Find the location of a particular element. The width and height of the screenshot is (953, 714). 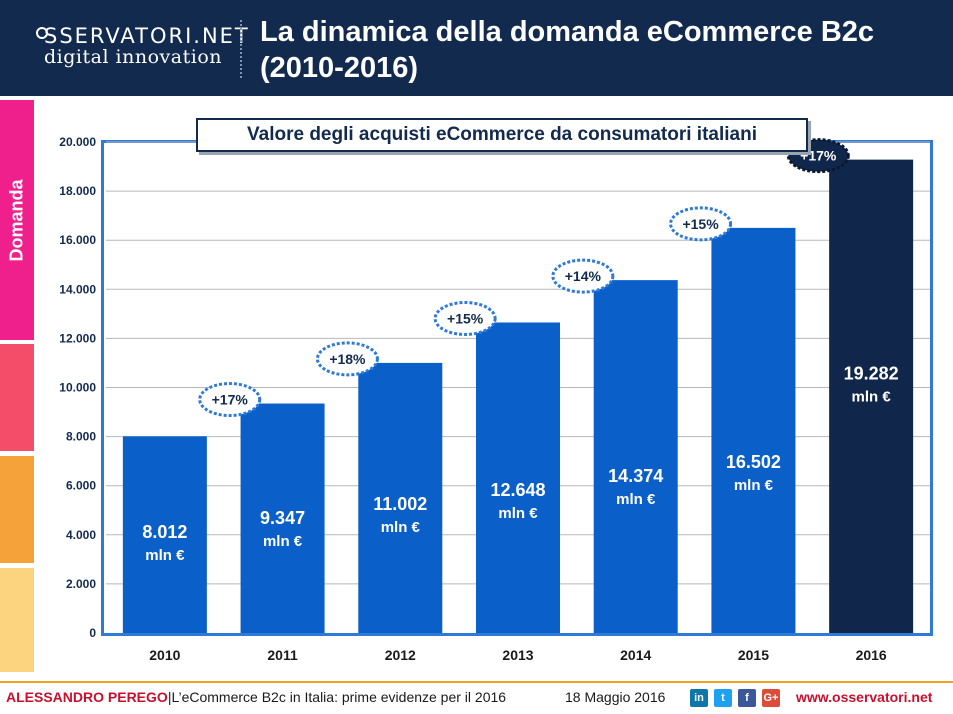

x-tick-label: 2011 is located at coordinates (282, 655).